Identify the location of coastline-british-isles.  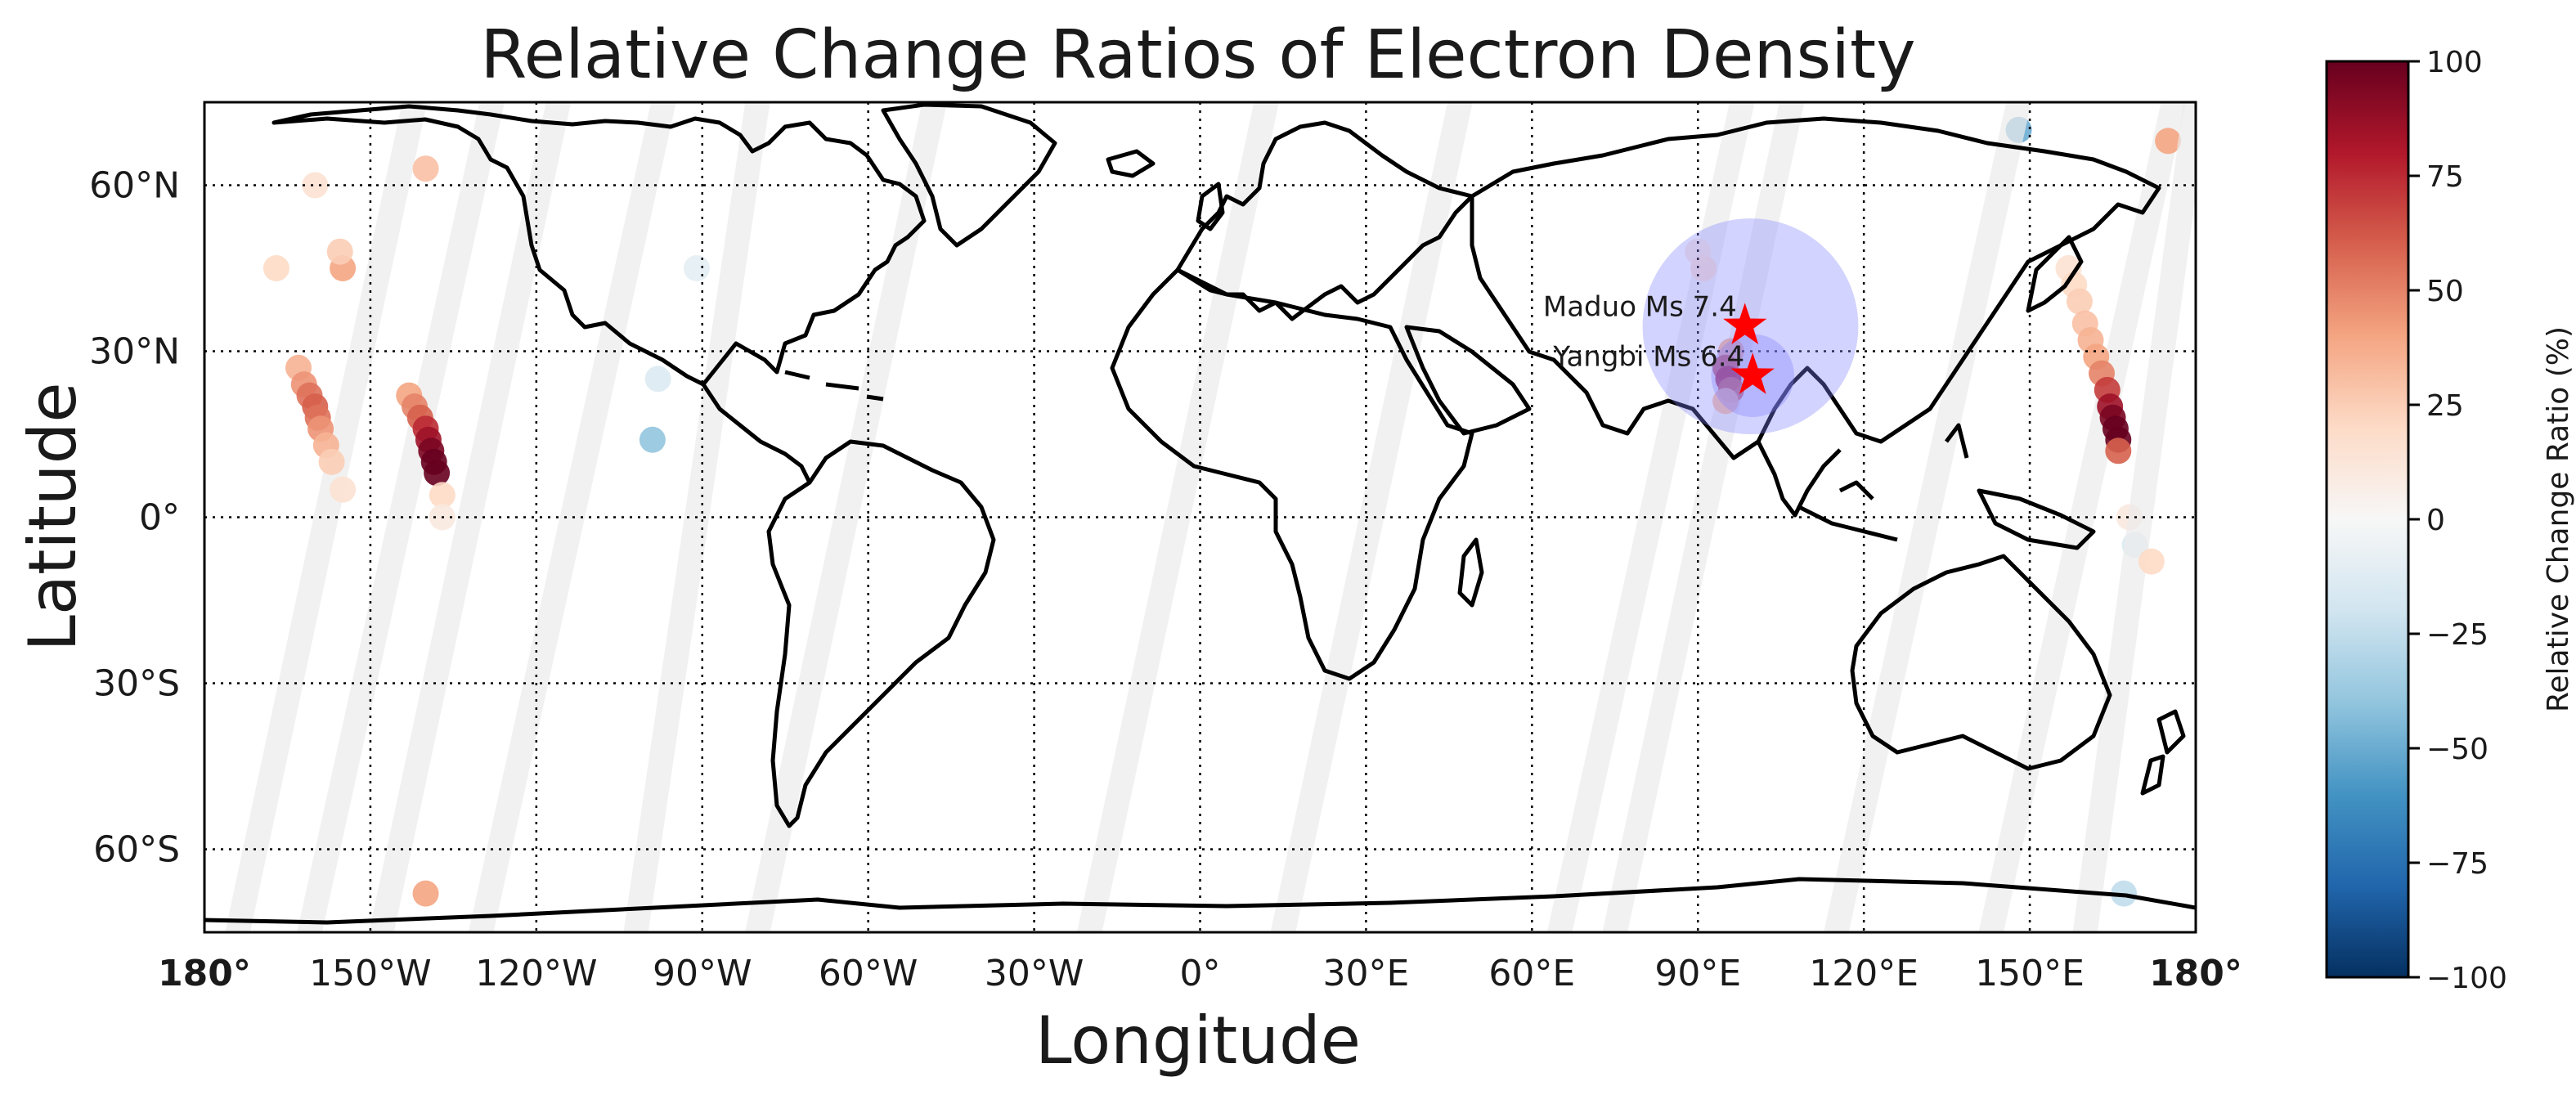
(1210, 207).